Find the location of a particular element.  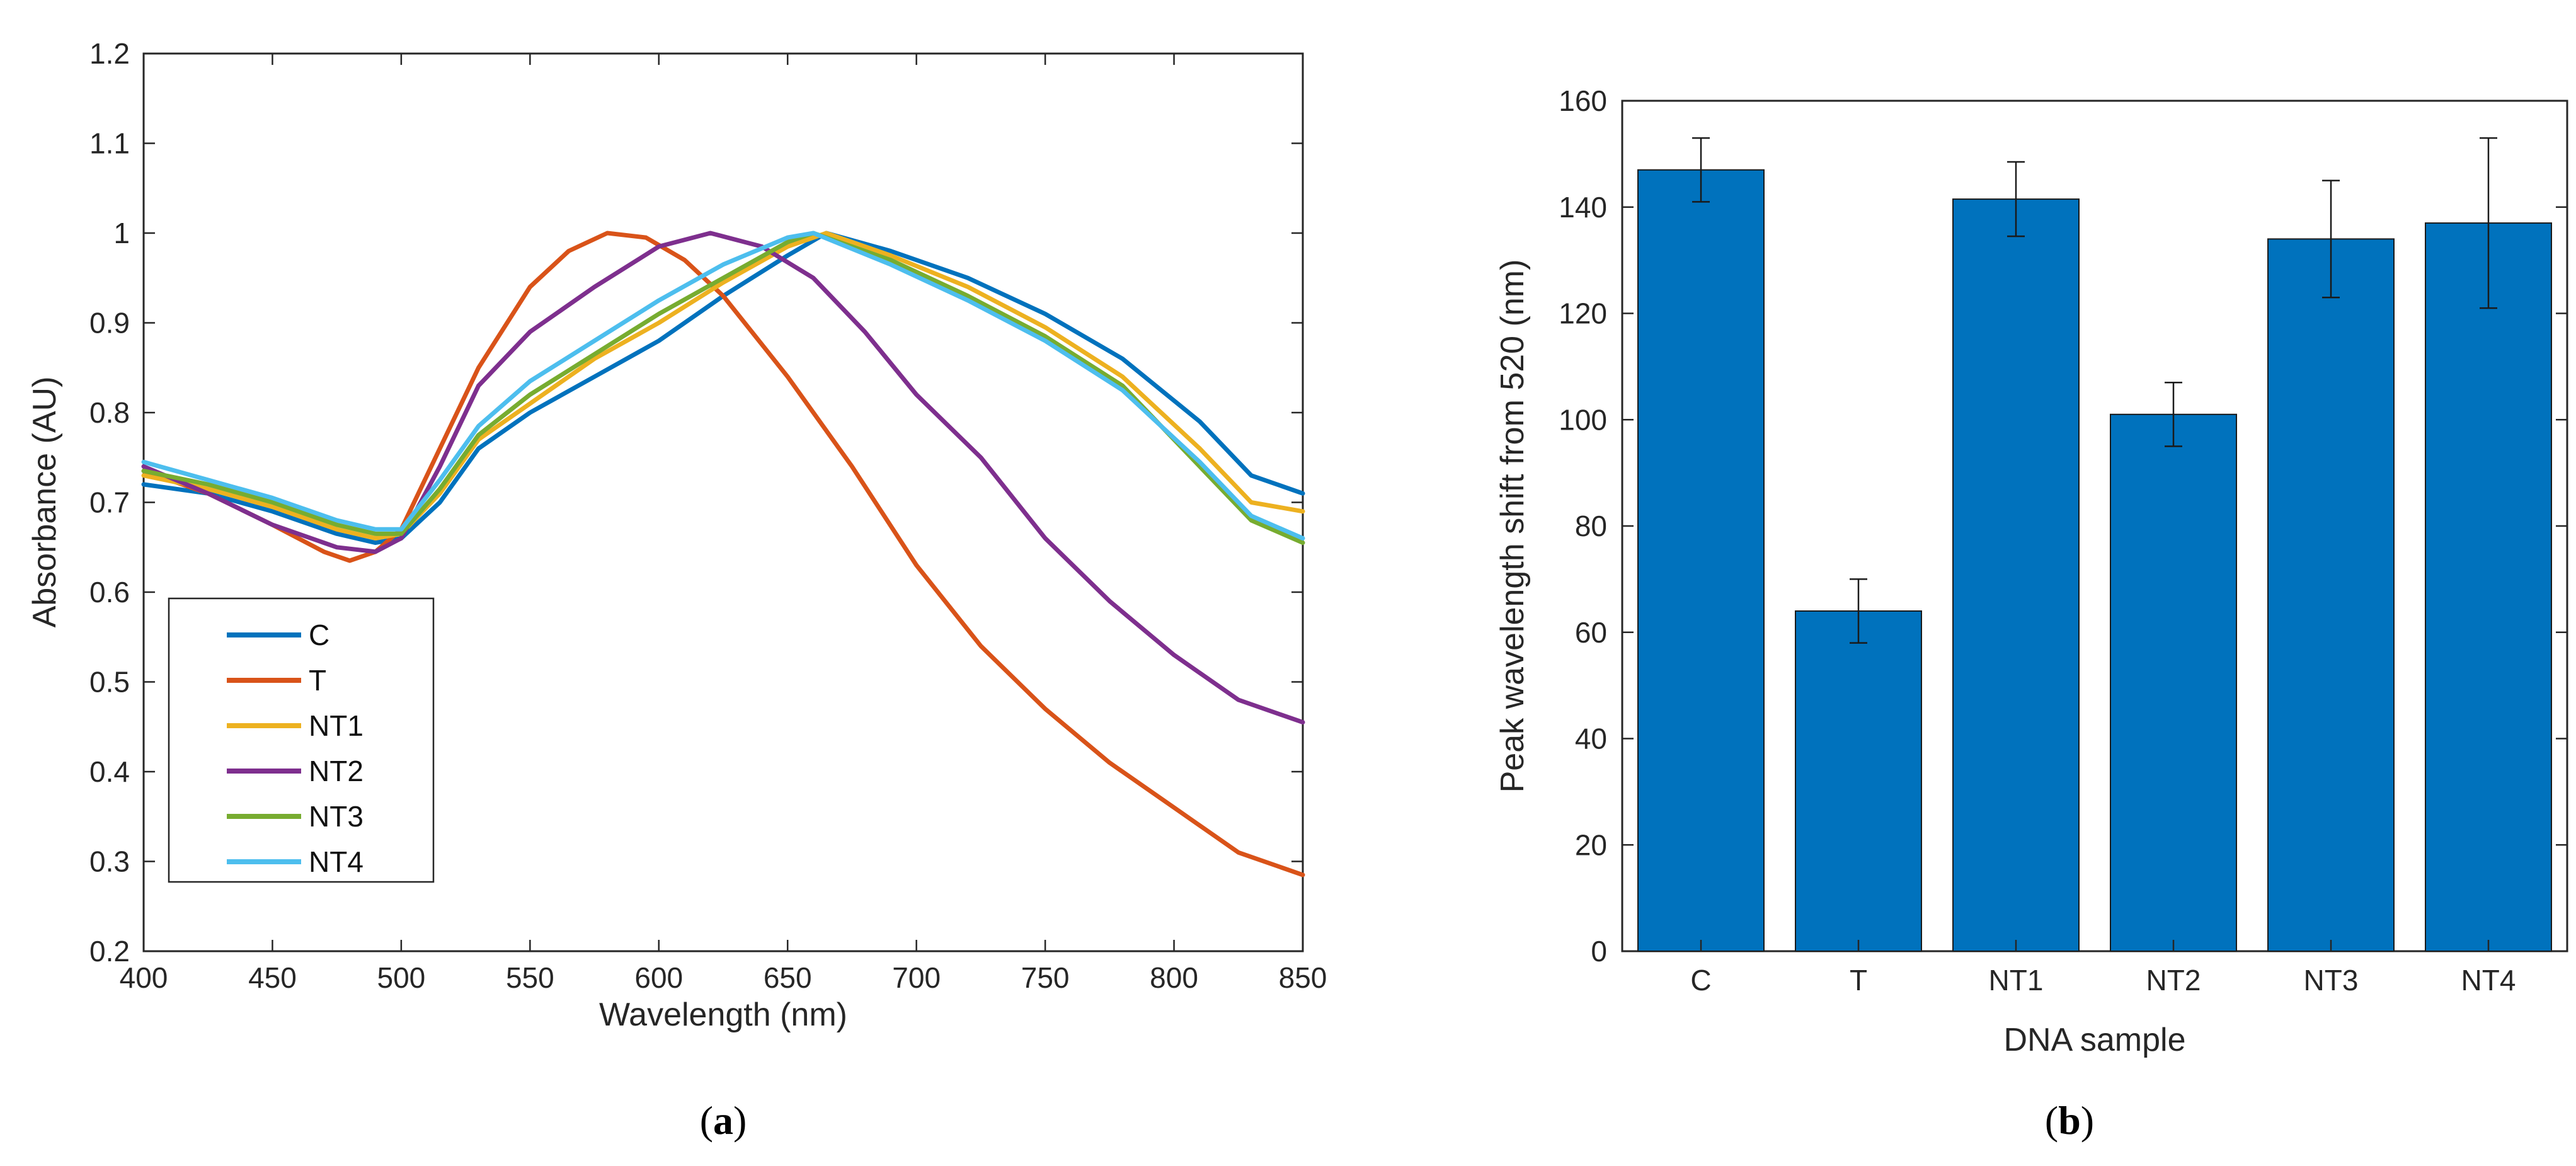

y-tick-label: 60 is located at coordinates (1591, 632).